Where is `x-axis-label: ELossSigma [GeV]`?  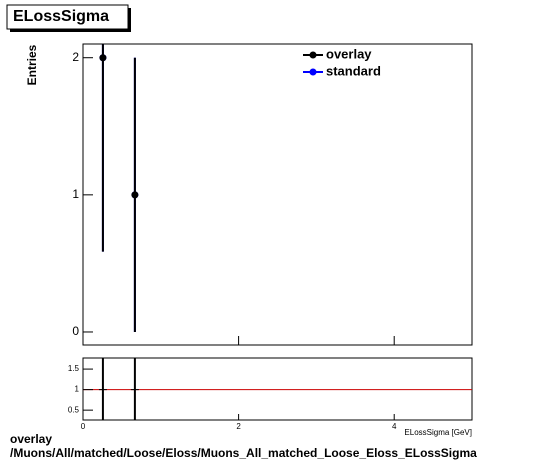 x-axis-label: ELossSigma [GeV] is located at coordinates (438, 432).